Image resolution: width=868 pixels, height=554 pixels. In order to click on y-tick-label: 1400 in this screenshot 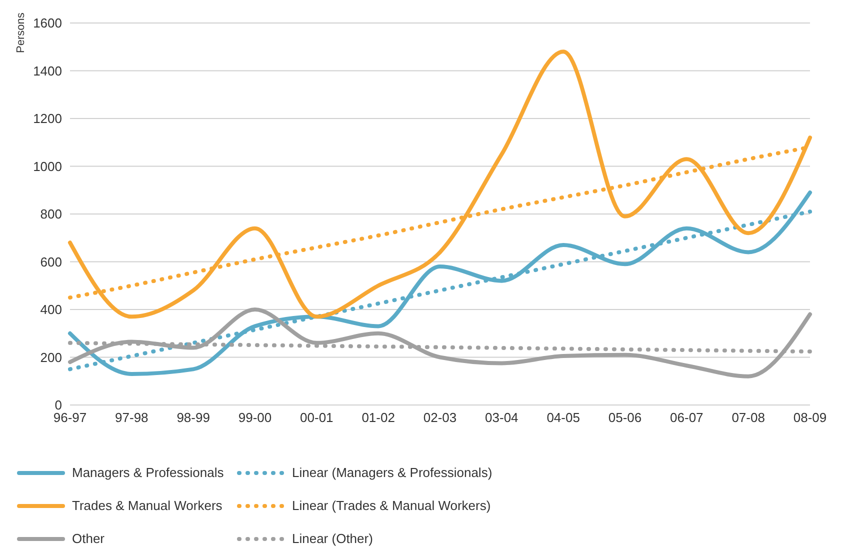, I will do `click(47, 70)`.